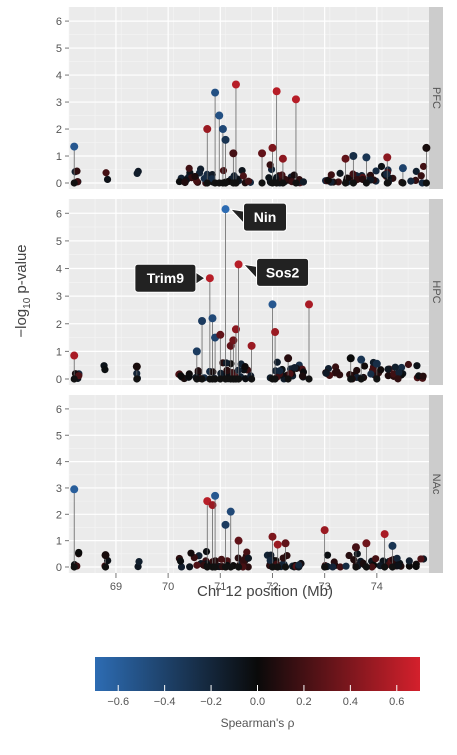  Describe the element at coordinates (283, 272) in the screenshot. I see `callout-label: Sos2` at that location.